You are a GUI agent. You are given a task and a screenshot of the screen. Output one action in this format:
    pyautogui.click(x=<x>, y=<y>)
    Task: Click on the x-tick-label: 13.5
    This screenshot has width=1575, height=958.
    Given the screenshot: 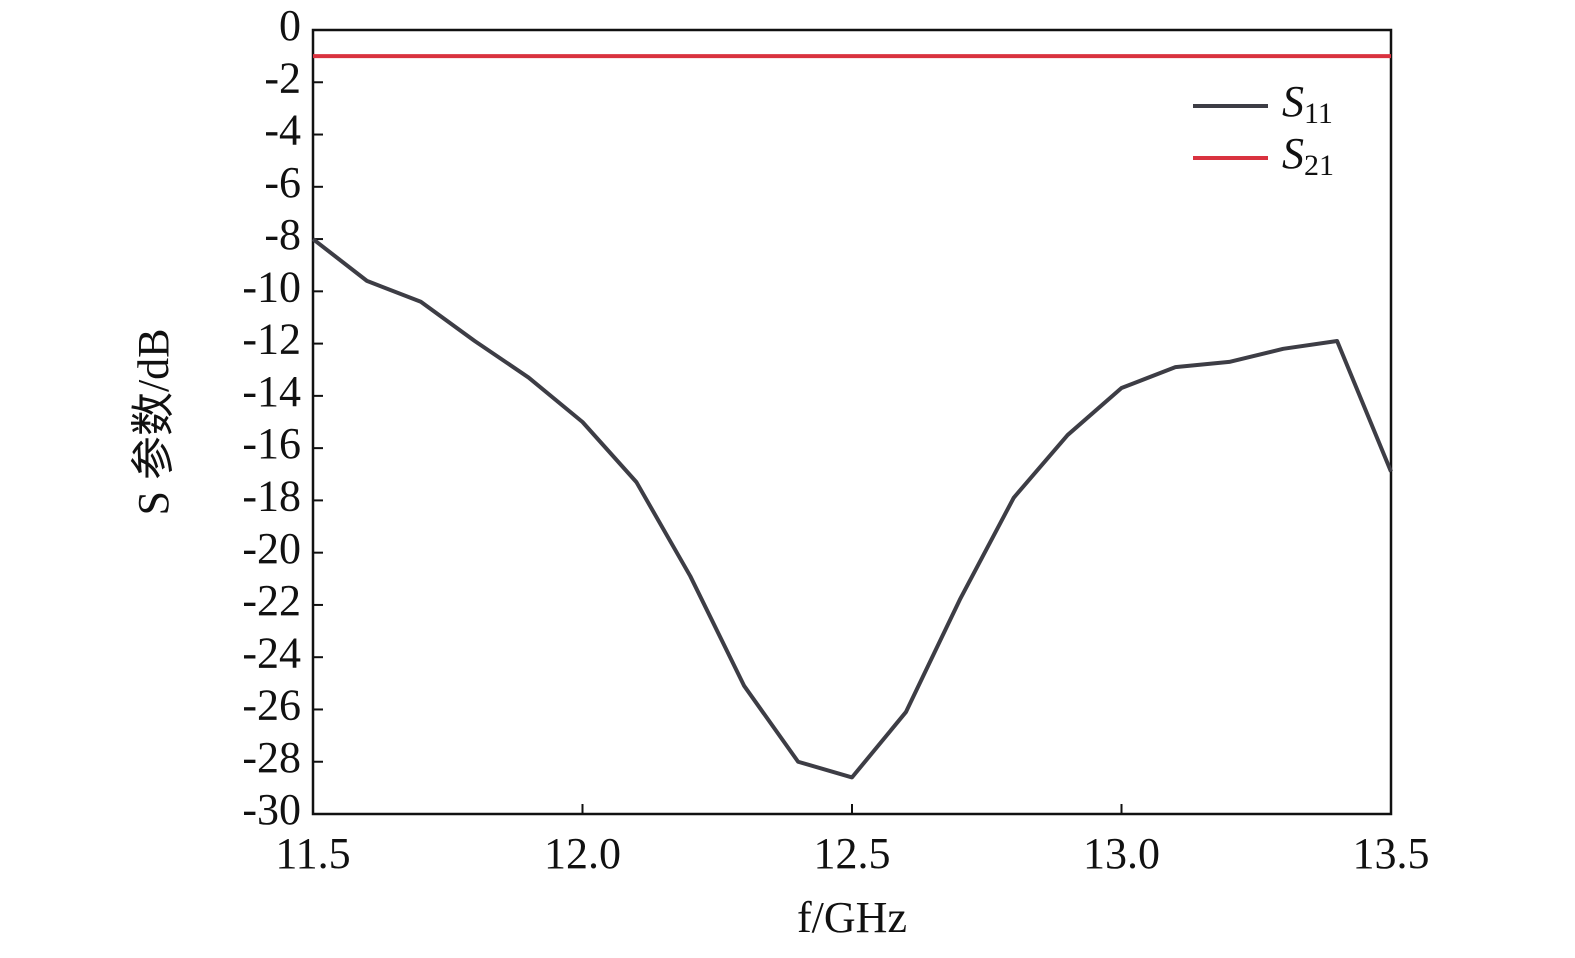 What is the action you would take?
    pyautogui.click(x=1391, y=853)
    